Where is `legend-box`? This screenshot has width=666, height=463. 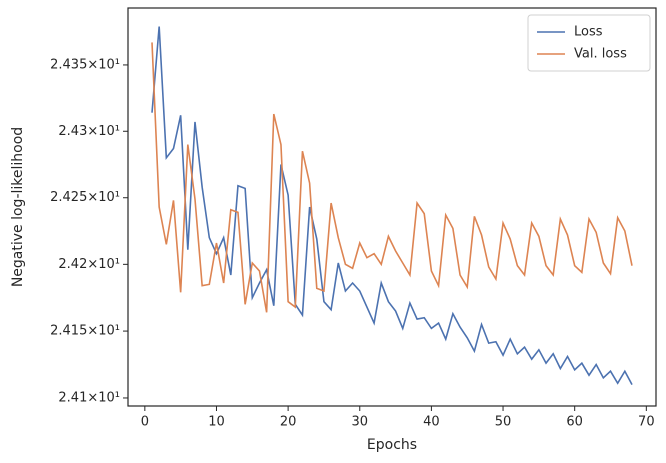
legend-box is located at coordinates (589, 43).